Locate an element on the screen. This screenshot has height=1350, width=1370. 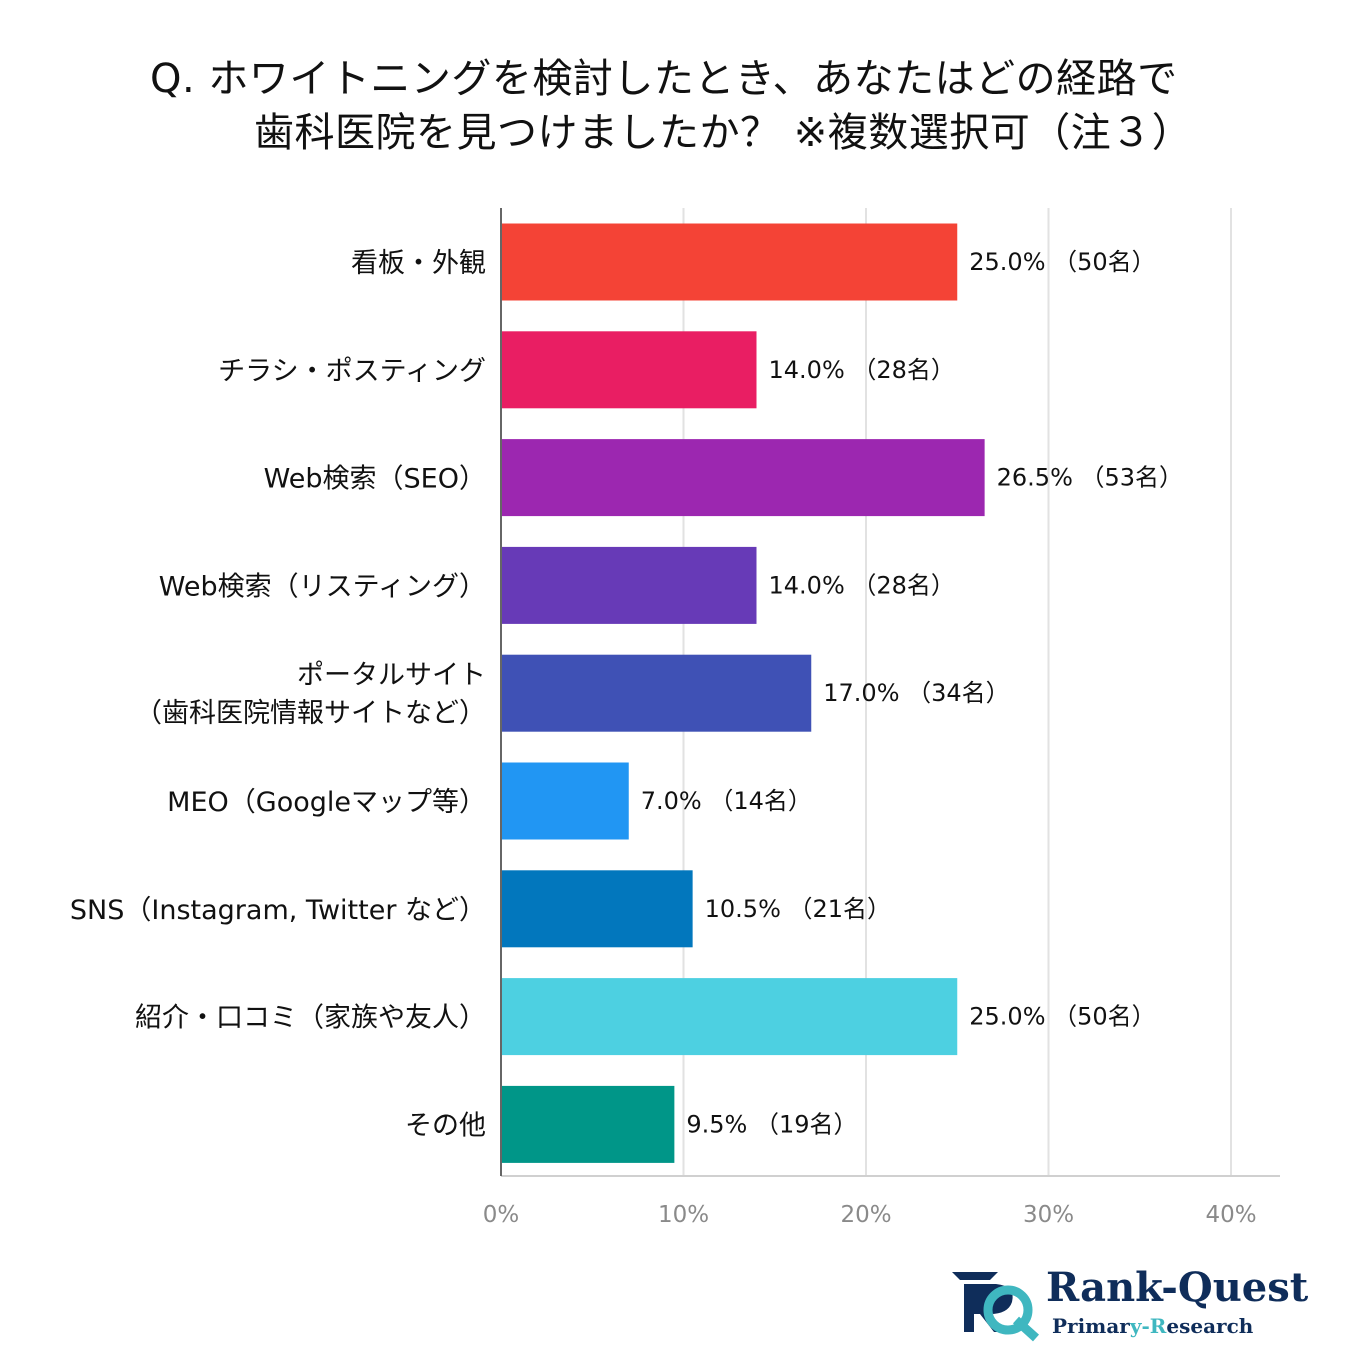
chart-title-line1: Q. ホワイトニングを検討したとき、あなたはどの経路で is located at coordinates (664, 79).